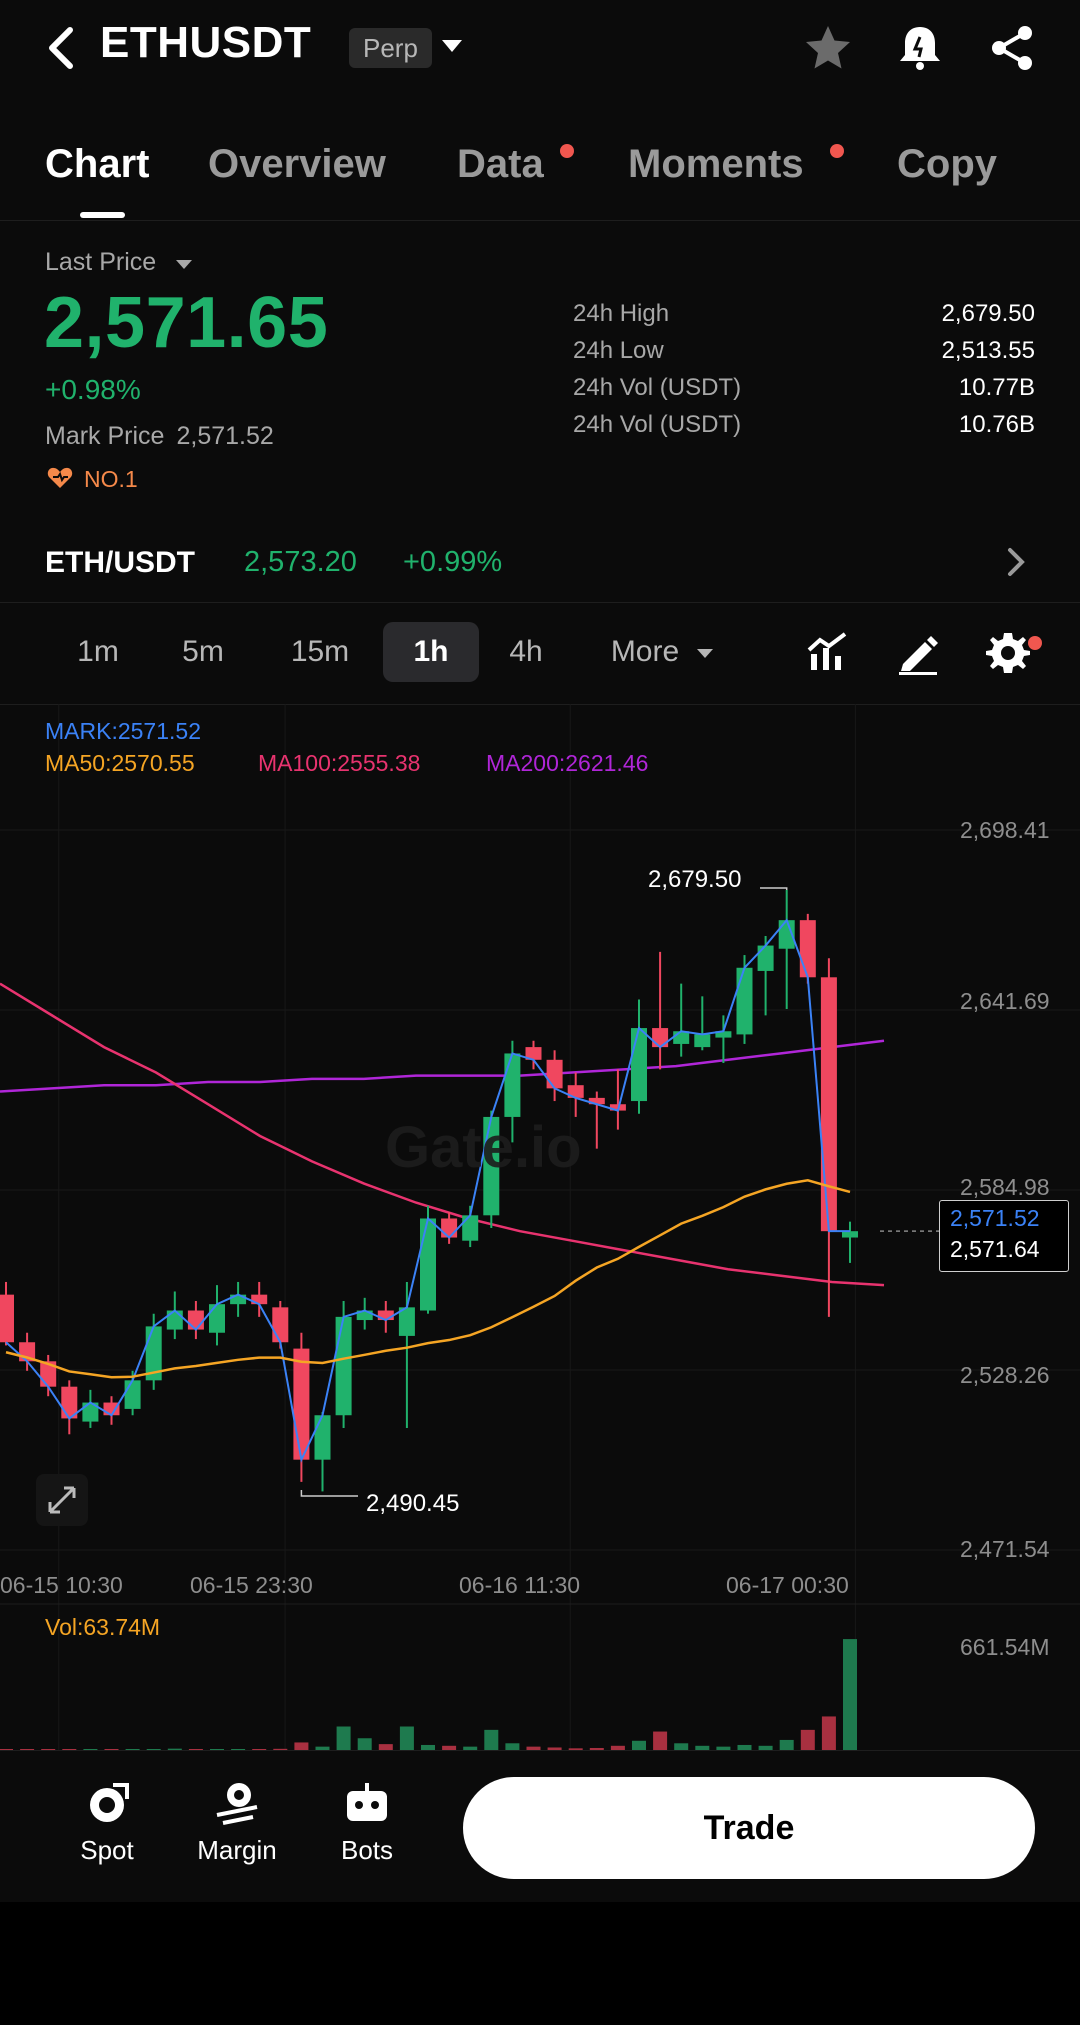 This screenshot has width=1080, height=2025. Describe the element at coordinates (918, 653) in the screenshot. I see `draw-tool-icon` at that location.